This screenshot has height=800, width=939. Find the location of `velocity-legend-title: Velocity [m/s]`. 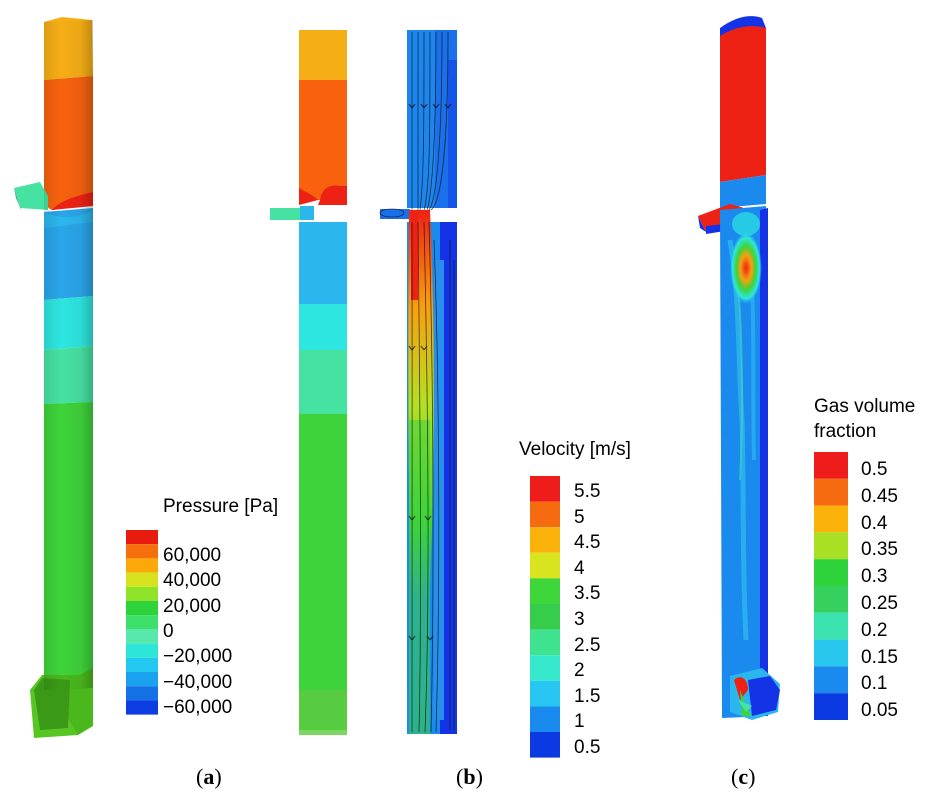

velocity-legend-title: Velocity [m/s] is located at coordinates (575, 449).